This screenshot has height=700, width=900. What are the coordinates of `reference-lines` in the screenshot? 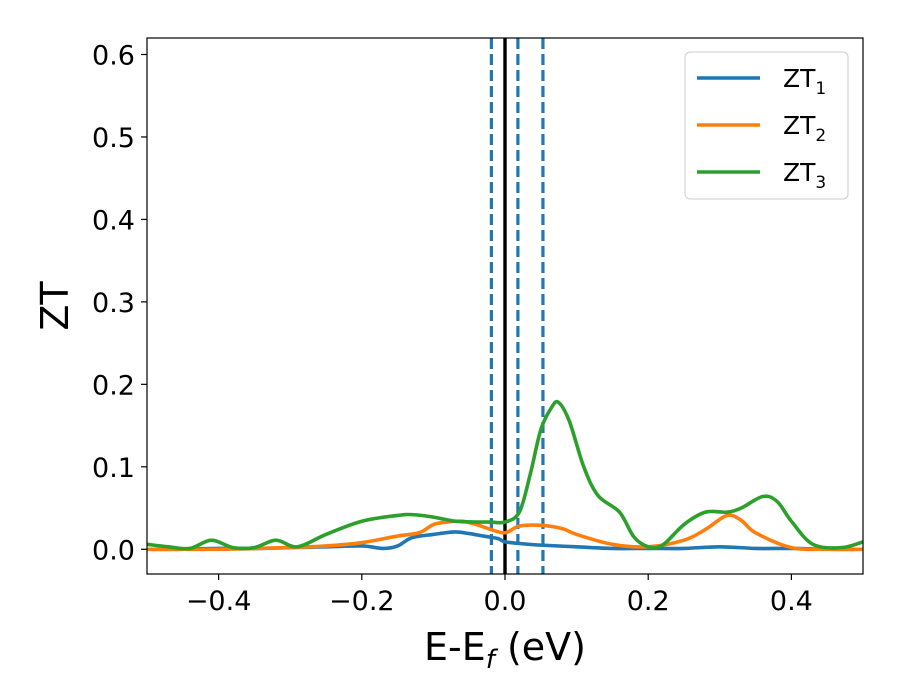 It's located at (517, 306).